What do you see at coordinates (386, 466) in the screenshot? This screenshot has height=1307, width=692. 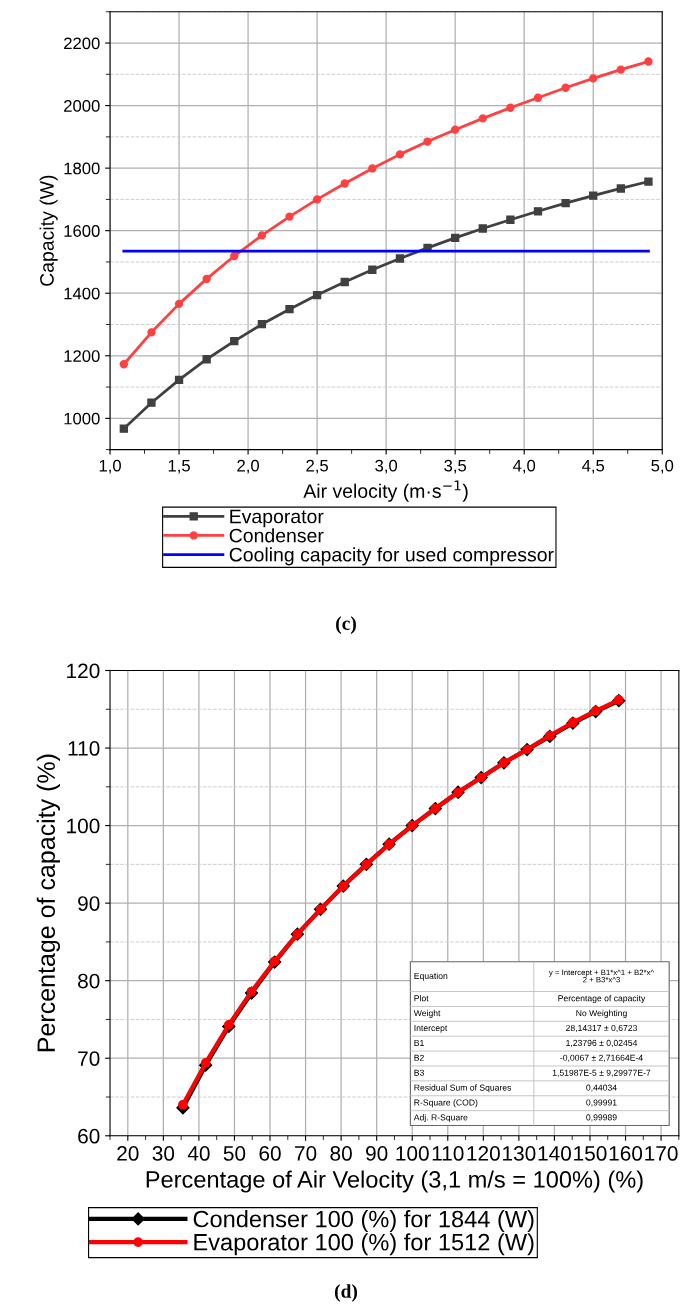 I see `x-tick-label: 3,0` at bounding box center [386, 466].